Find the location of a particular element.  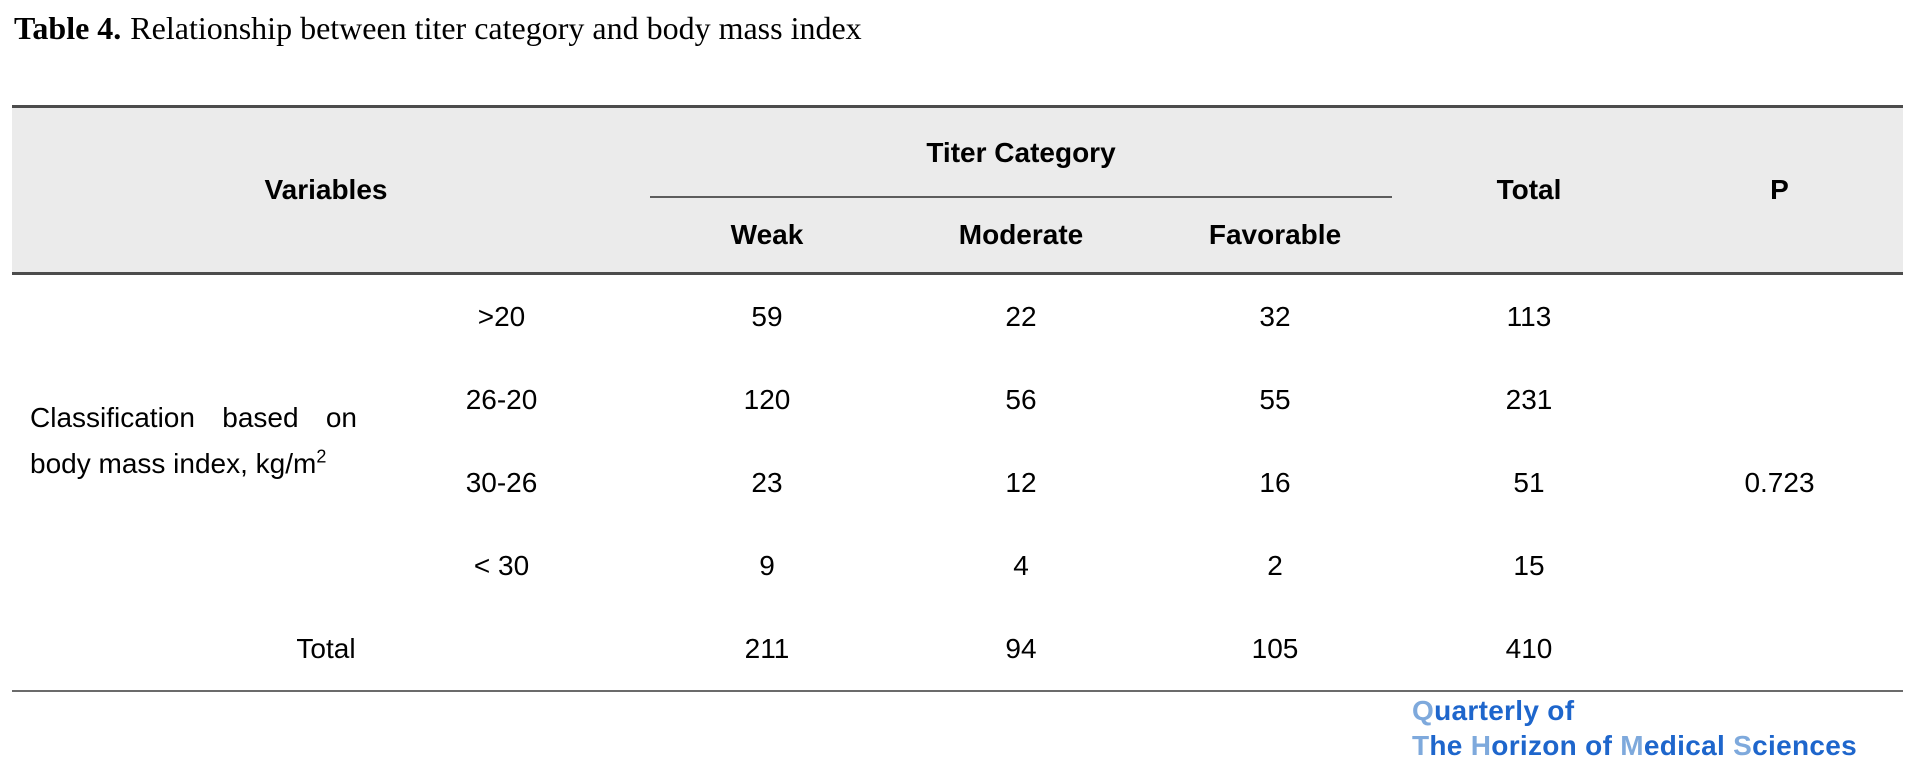

cell-favorable: 55 is located at coordinates (1275, 399).